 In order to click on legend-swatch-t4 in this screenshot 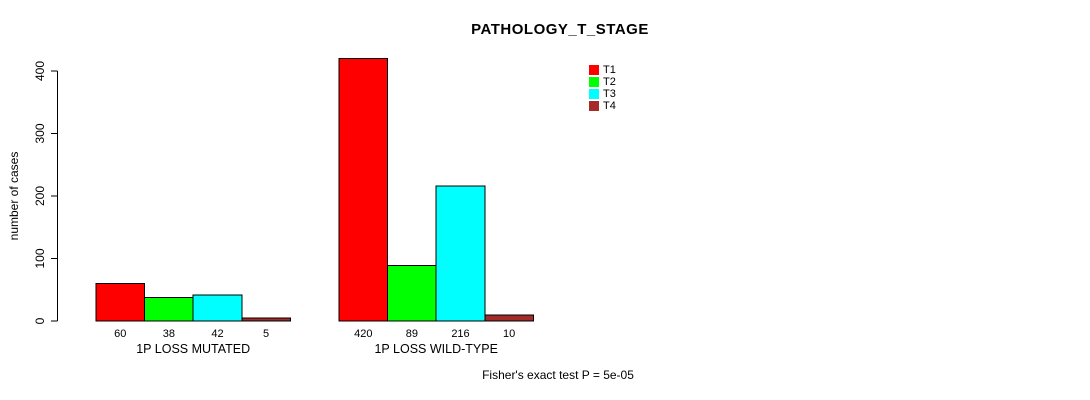, I will do `click(594, 106)`.